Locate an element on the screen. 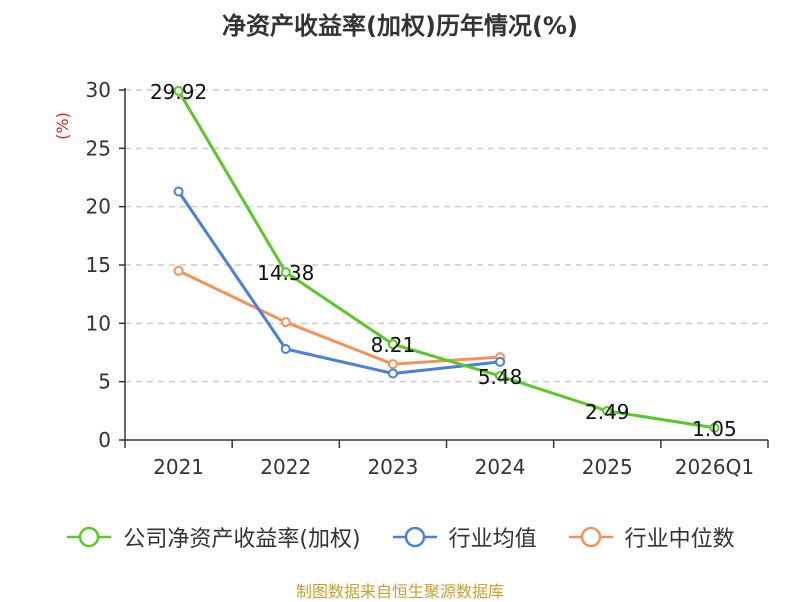 The image size is (800, 602). legend-label: 公司净资产收益率(加权) is located at coordinates (242, 539).